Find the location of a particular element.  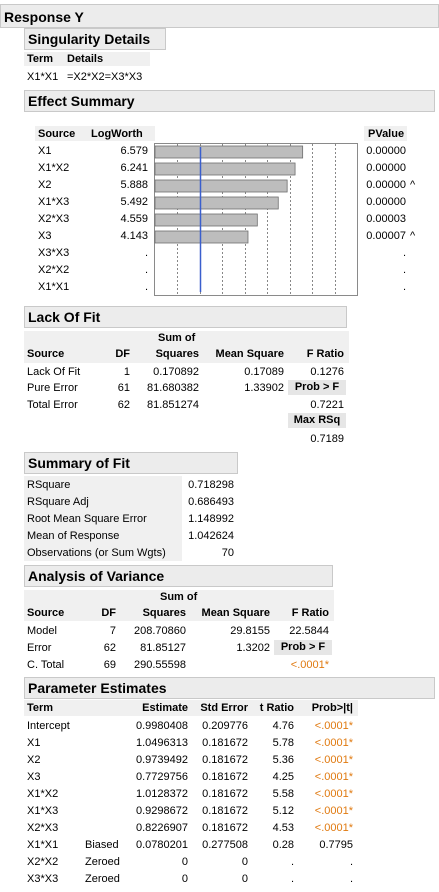

logworth-bar-chart is located at coordinates (256, 219).